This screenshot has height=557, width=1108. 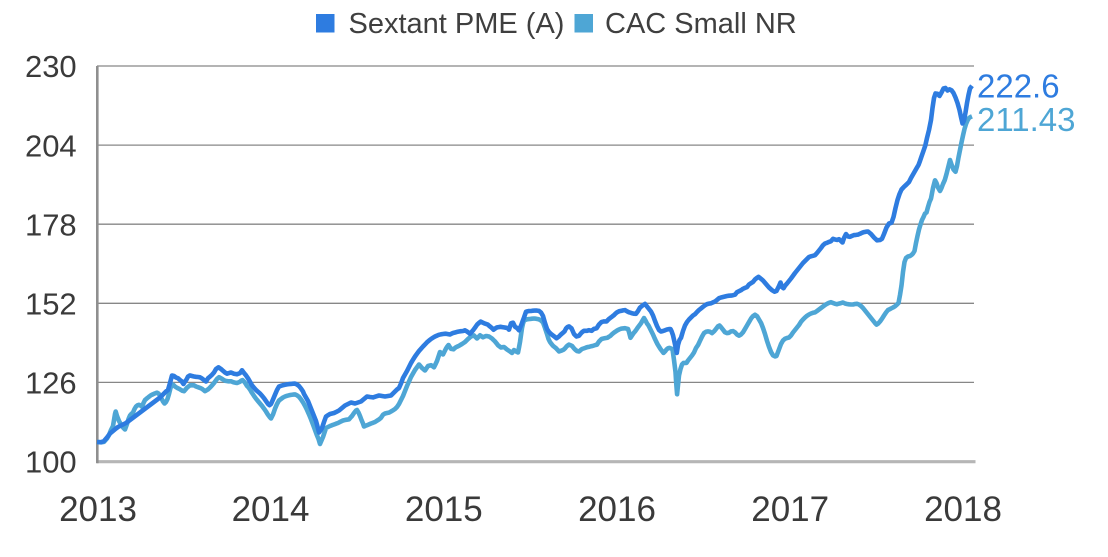 What do you see at coordinates (1026, 119) in the screenshot?
I see `svg-text: 211.43` at bounding box center [1026, 119].